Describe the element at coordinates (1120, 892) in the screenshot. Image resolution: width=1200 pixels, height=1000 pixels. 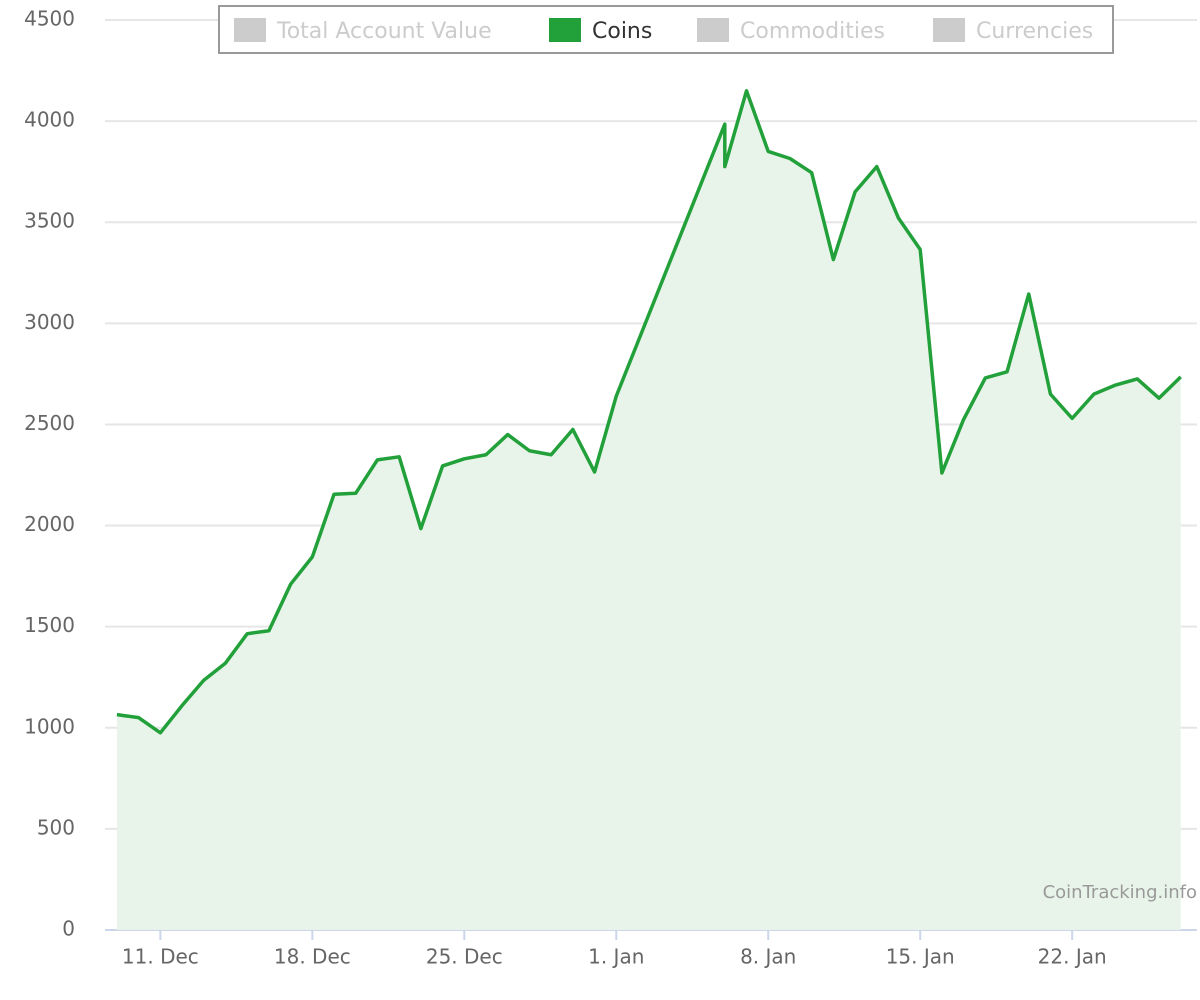
I see `credit: CoinTracking.info` at that location.